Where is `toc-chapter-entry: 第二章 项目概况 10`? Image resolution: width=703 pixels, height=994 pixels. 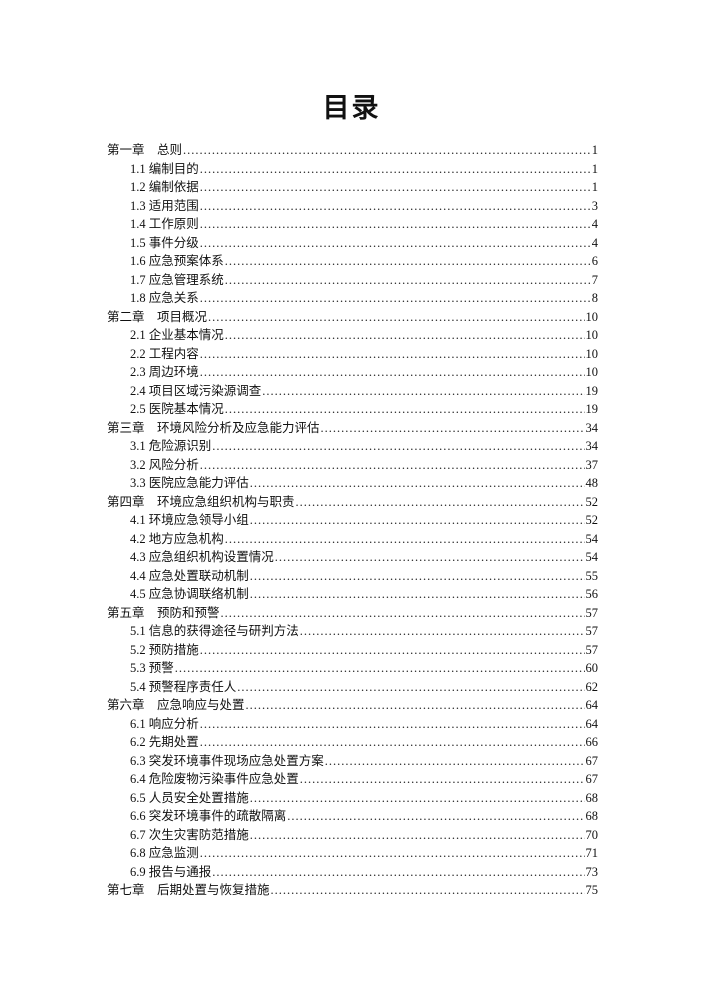 toc-chapter-entry: 第二章 项目概况 10 is located at coordinates (352, 317).